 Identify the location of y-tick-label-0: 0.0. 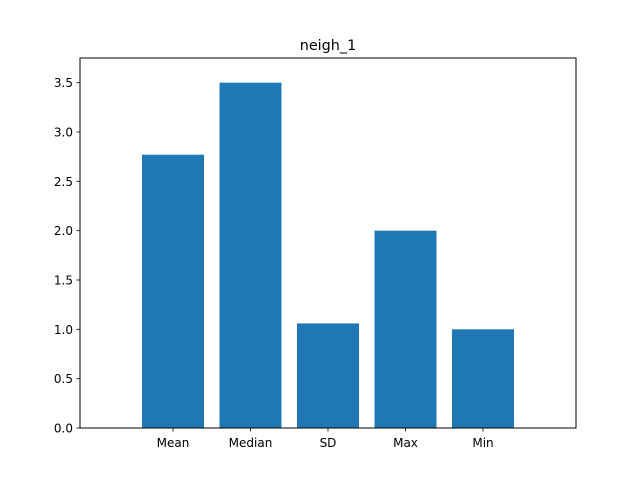
(63, 429).